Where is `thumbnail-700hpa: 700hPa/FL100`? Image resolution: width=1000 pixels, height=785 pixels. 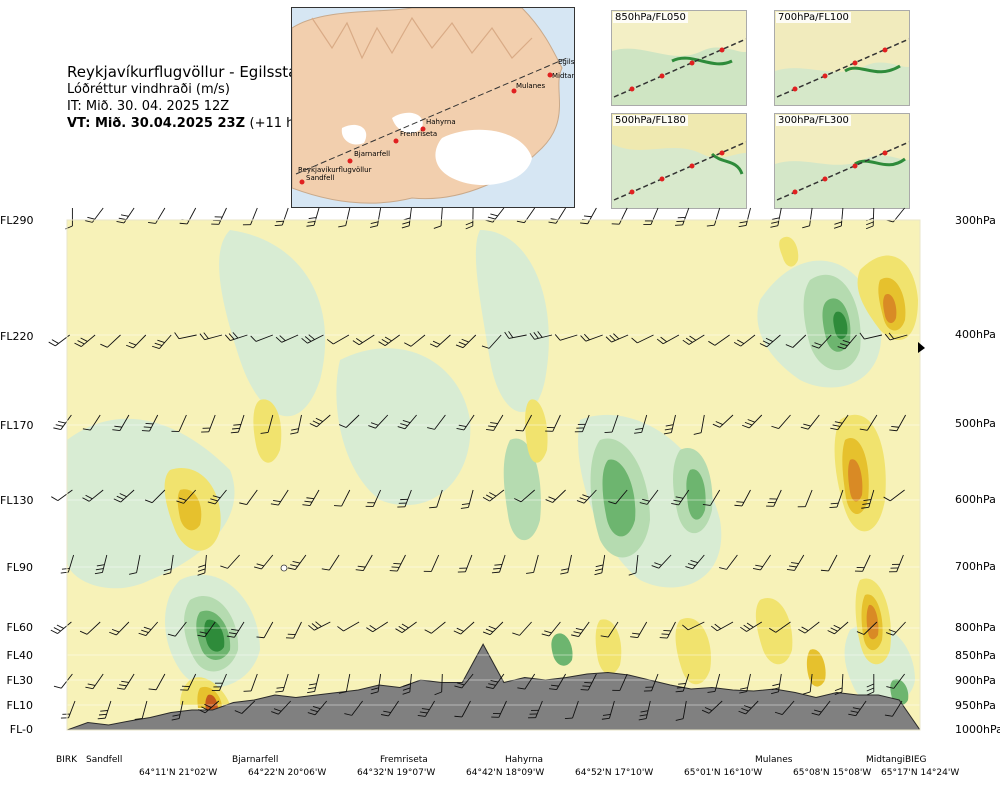
thumbnail-700hpa: 700hPa/FL100 is located at coordinates (842, 58).